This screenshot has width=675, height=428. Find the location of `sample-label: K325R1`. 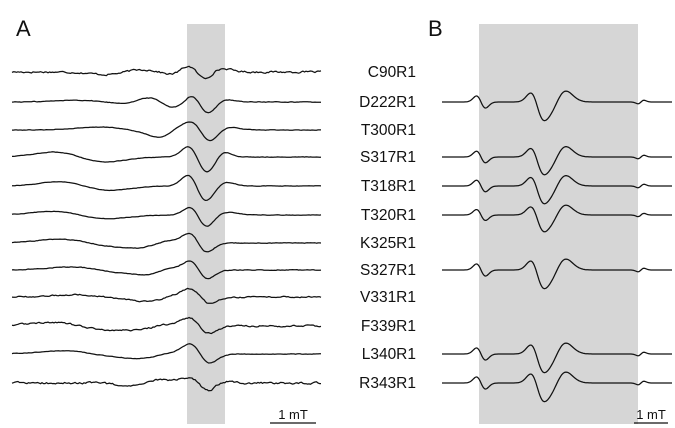

sample-label: K325R1 is located at coordinates (388, 243).